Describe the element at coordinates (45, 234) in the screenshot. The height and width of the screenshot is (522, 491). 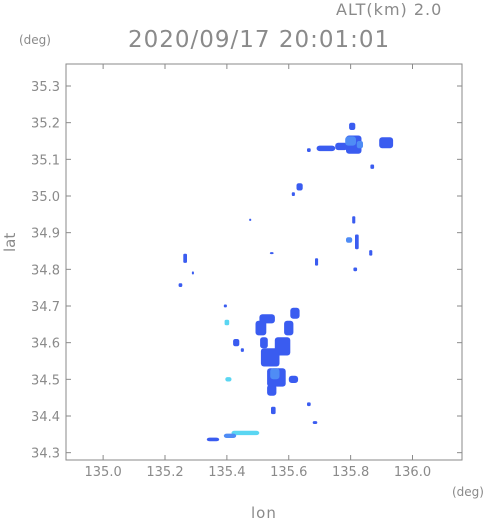
I see `y-tick-label: 34.9` at that location.